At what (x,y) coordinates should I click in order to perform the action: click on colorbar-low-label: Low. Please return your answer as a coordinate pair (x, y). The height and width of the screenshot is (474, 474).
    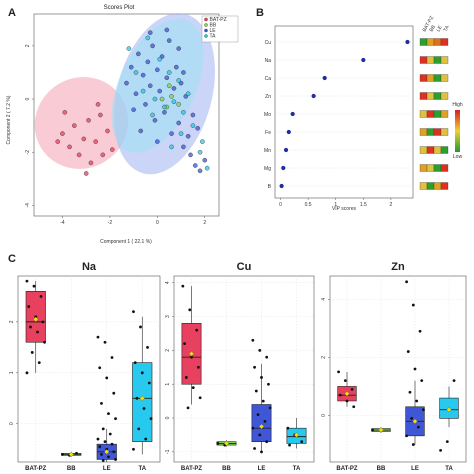
    Looking at the image, I should click on (458, 157).